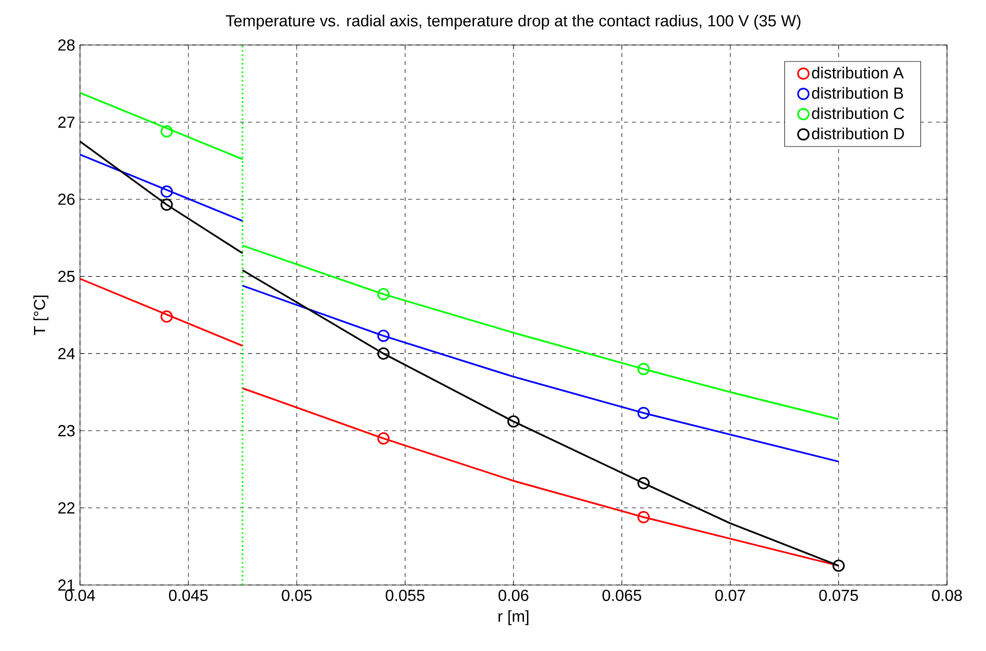 The image size is (986, 651). What do you see at coordinates (513, 618) in the screenshot?
I see `x-axis-title: r [m]` at bounding box center [513, 618].